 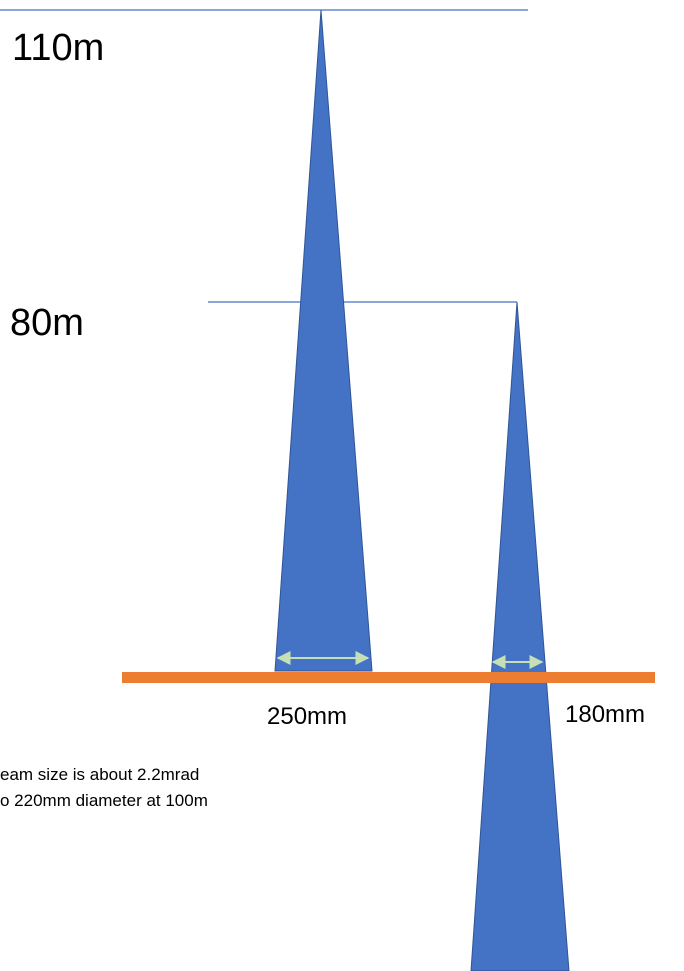 I want to click on height-label-80m: 80m, so click(x=47, y=323).